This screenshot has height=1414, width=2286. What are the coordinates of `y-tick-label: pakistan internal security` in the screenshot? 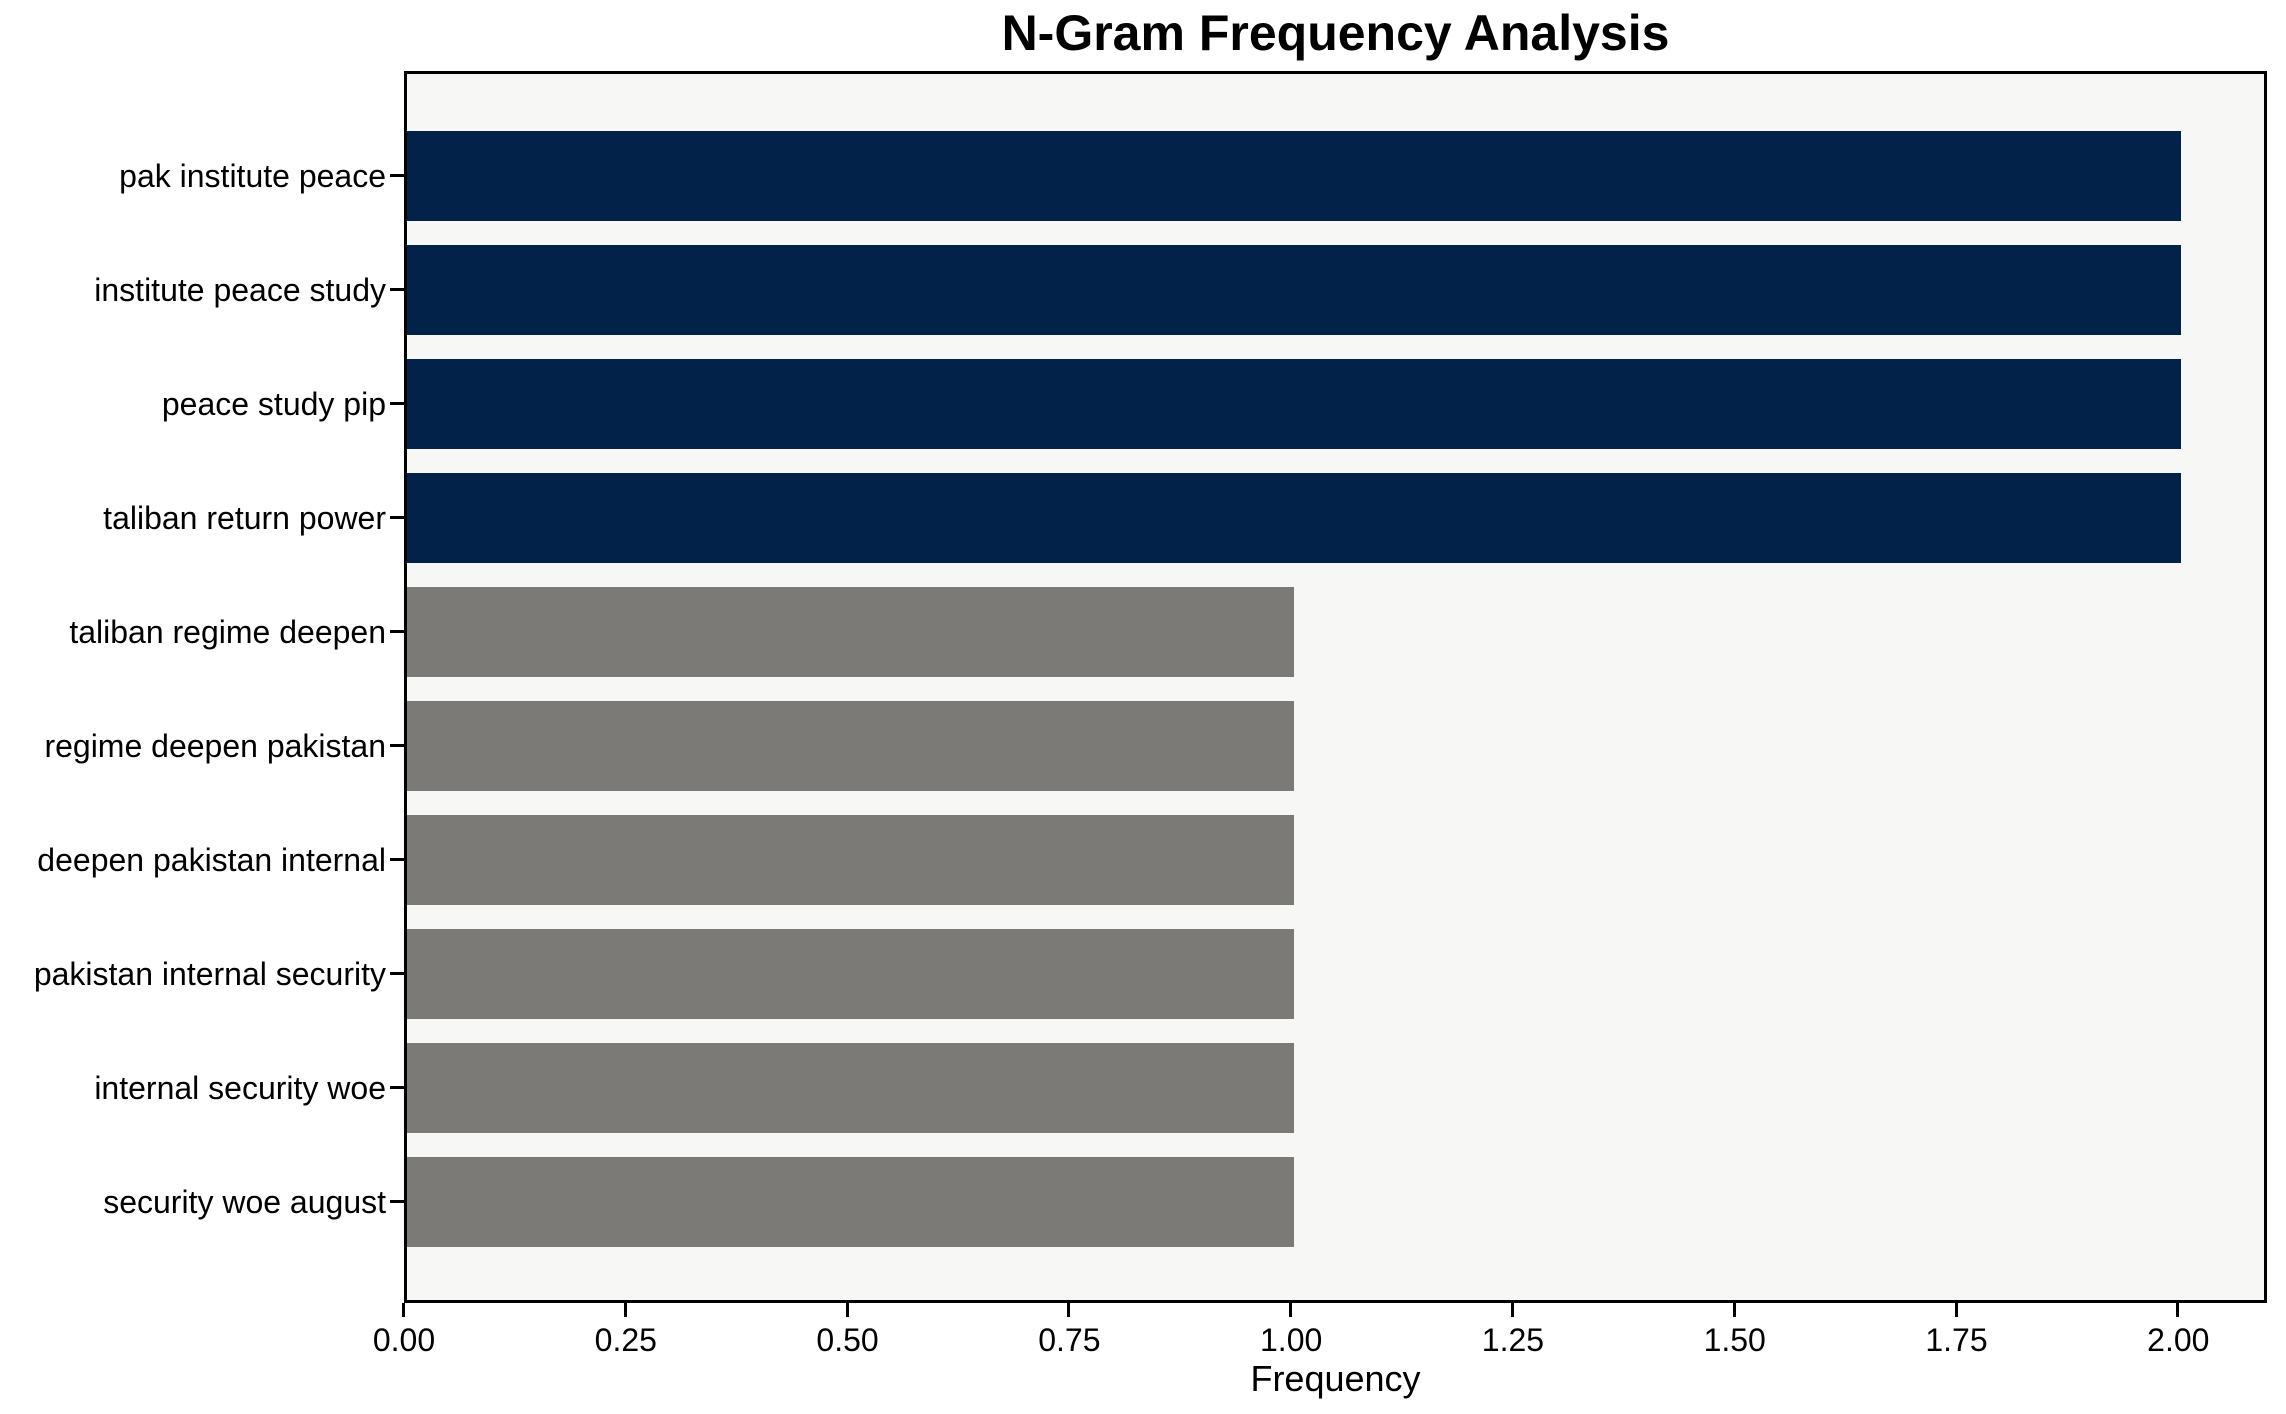 It's located at (209, 974).